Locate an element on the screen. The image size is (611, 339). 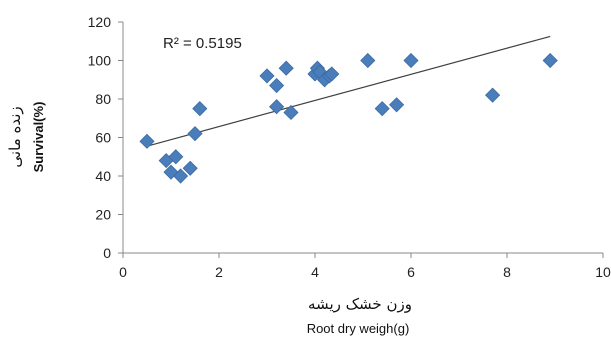
y-tick-label: 100 is located at coordinates (100, 61).